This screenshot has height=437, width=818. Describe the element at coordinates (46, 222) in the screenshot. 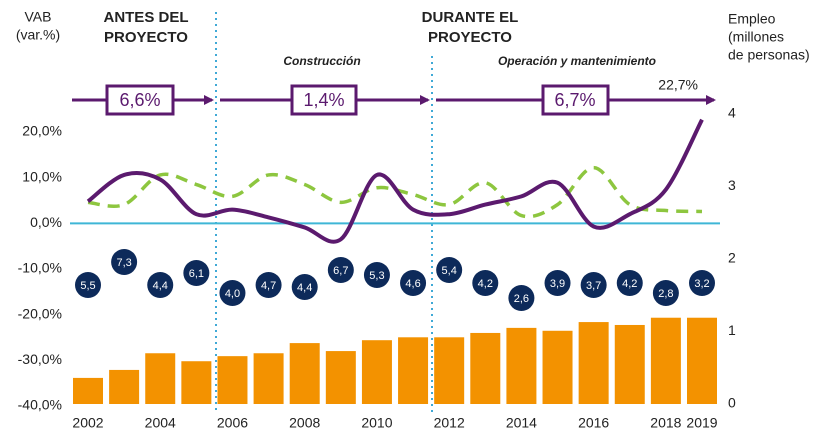

I see `y-tick-label: 0,0%` at that location.